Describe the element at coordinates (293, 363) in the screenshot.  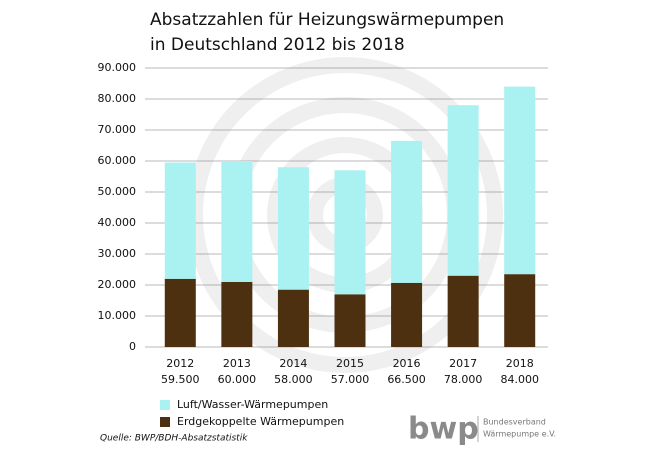
I see `x-tick-label: 2014` at that location.